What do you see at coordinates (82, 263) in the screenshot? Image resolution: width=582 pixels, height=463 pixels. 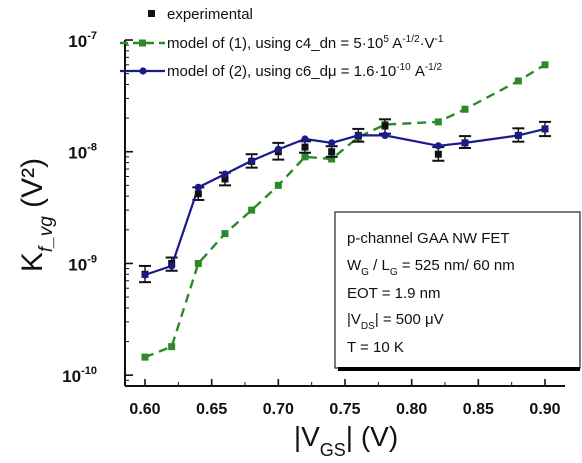 I see `y-tick-label: 10⁻⁹` at bounding box center [82, 263].